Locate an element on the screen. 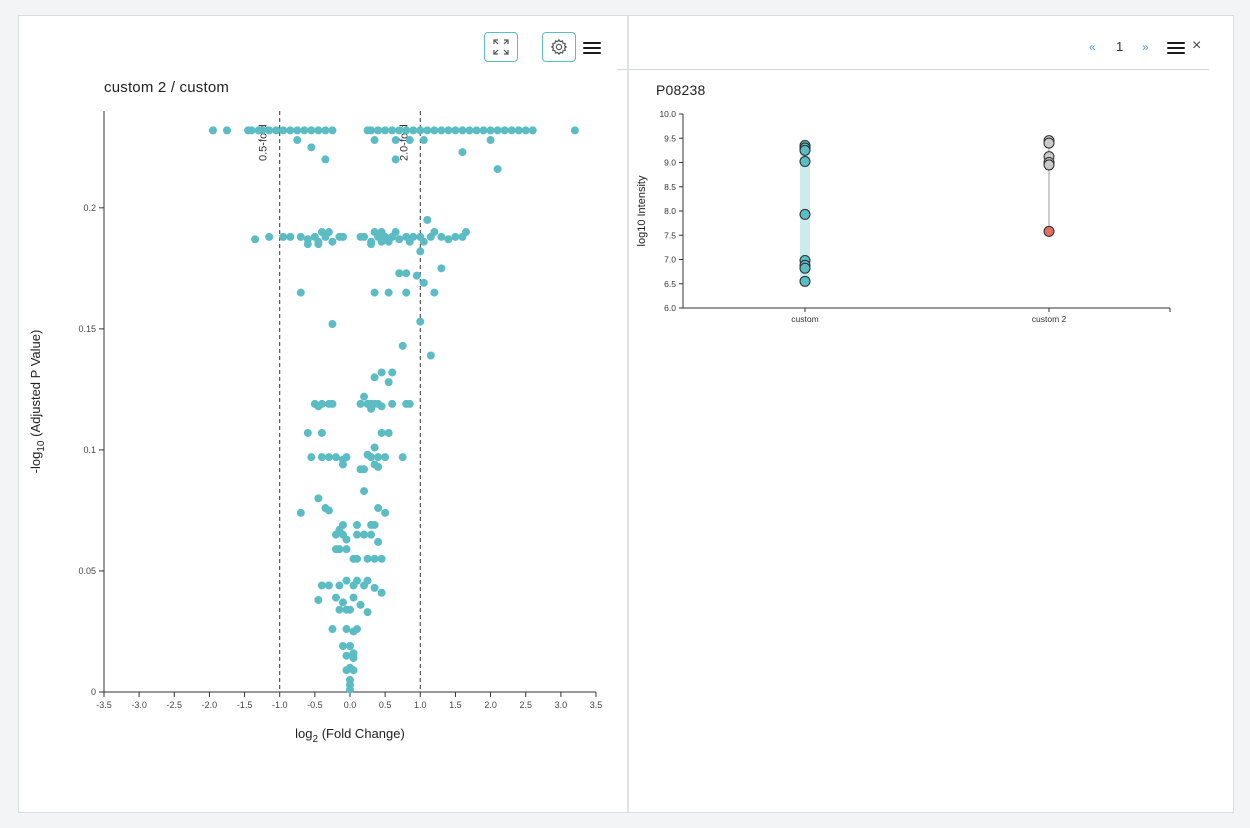 The width and height of the screenshot is (1250, 828). y-tick-label: 0.05 is located at coordinates (87, 571).